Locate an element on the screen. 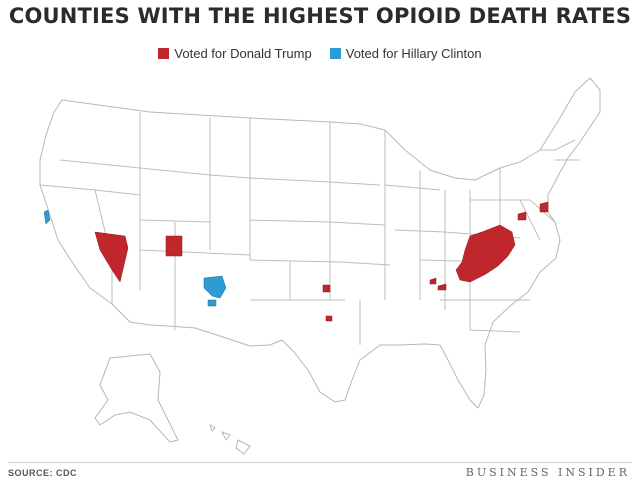  alaska is located at coordinates (136, 398).